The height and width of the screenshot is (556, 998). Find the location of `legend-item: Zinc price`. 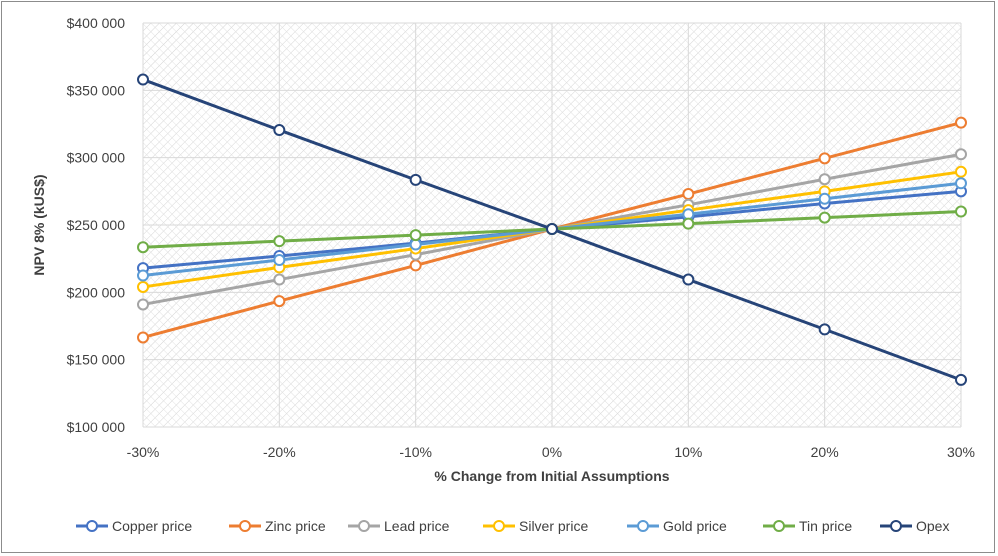

legend-item: Zinc price is located at coordinates (277, 526).